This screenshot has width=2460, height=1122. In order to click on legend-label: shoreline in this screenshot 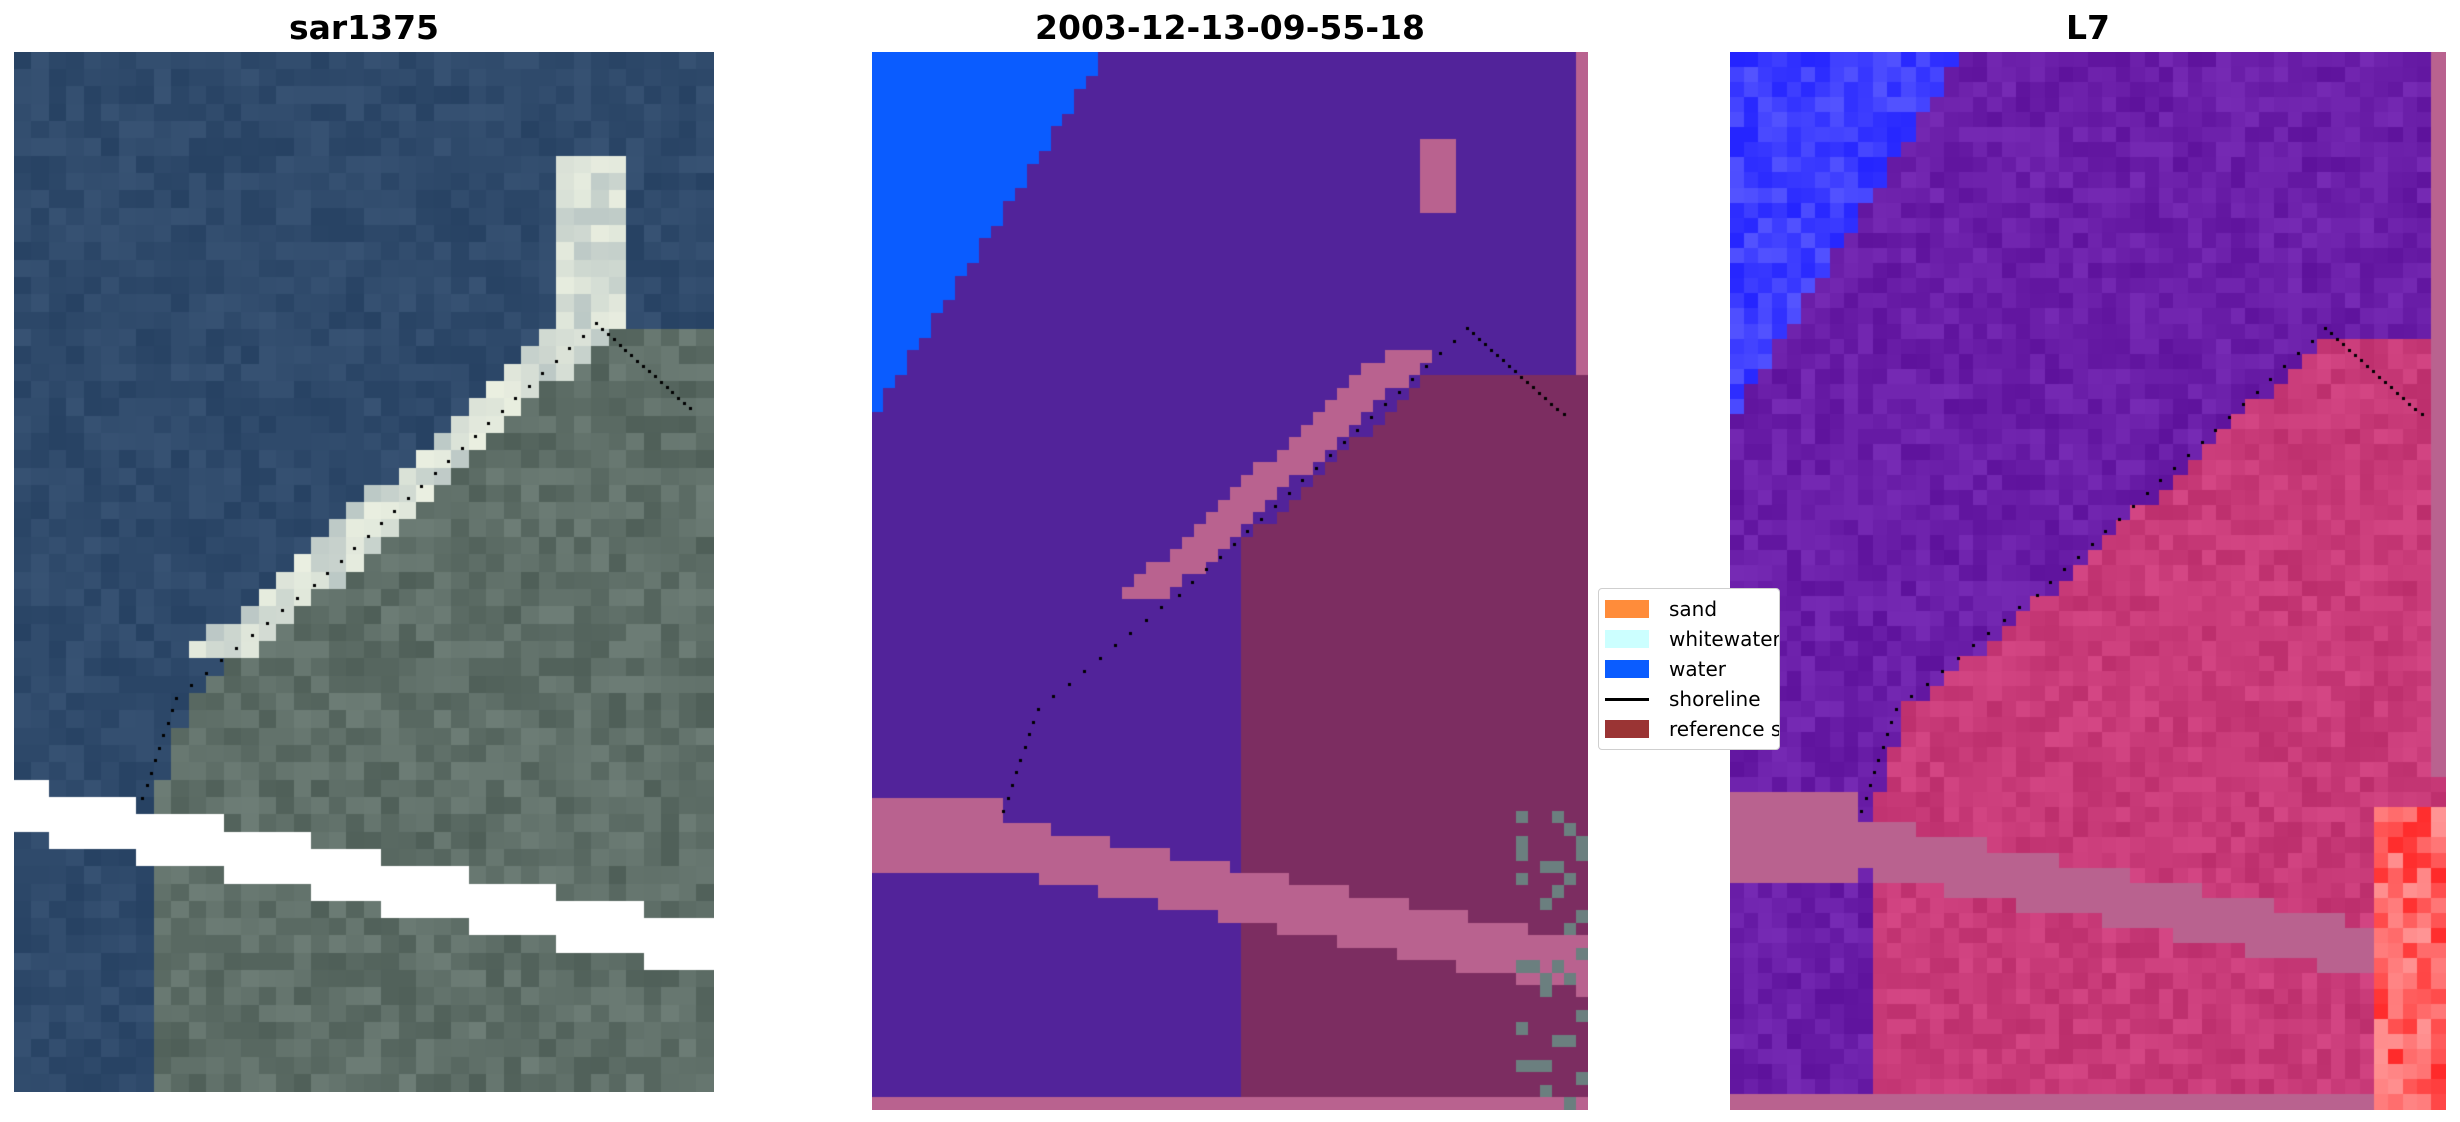, I will do `click(1715, 699)`.